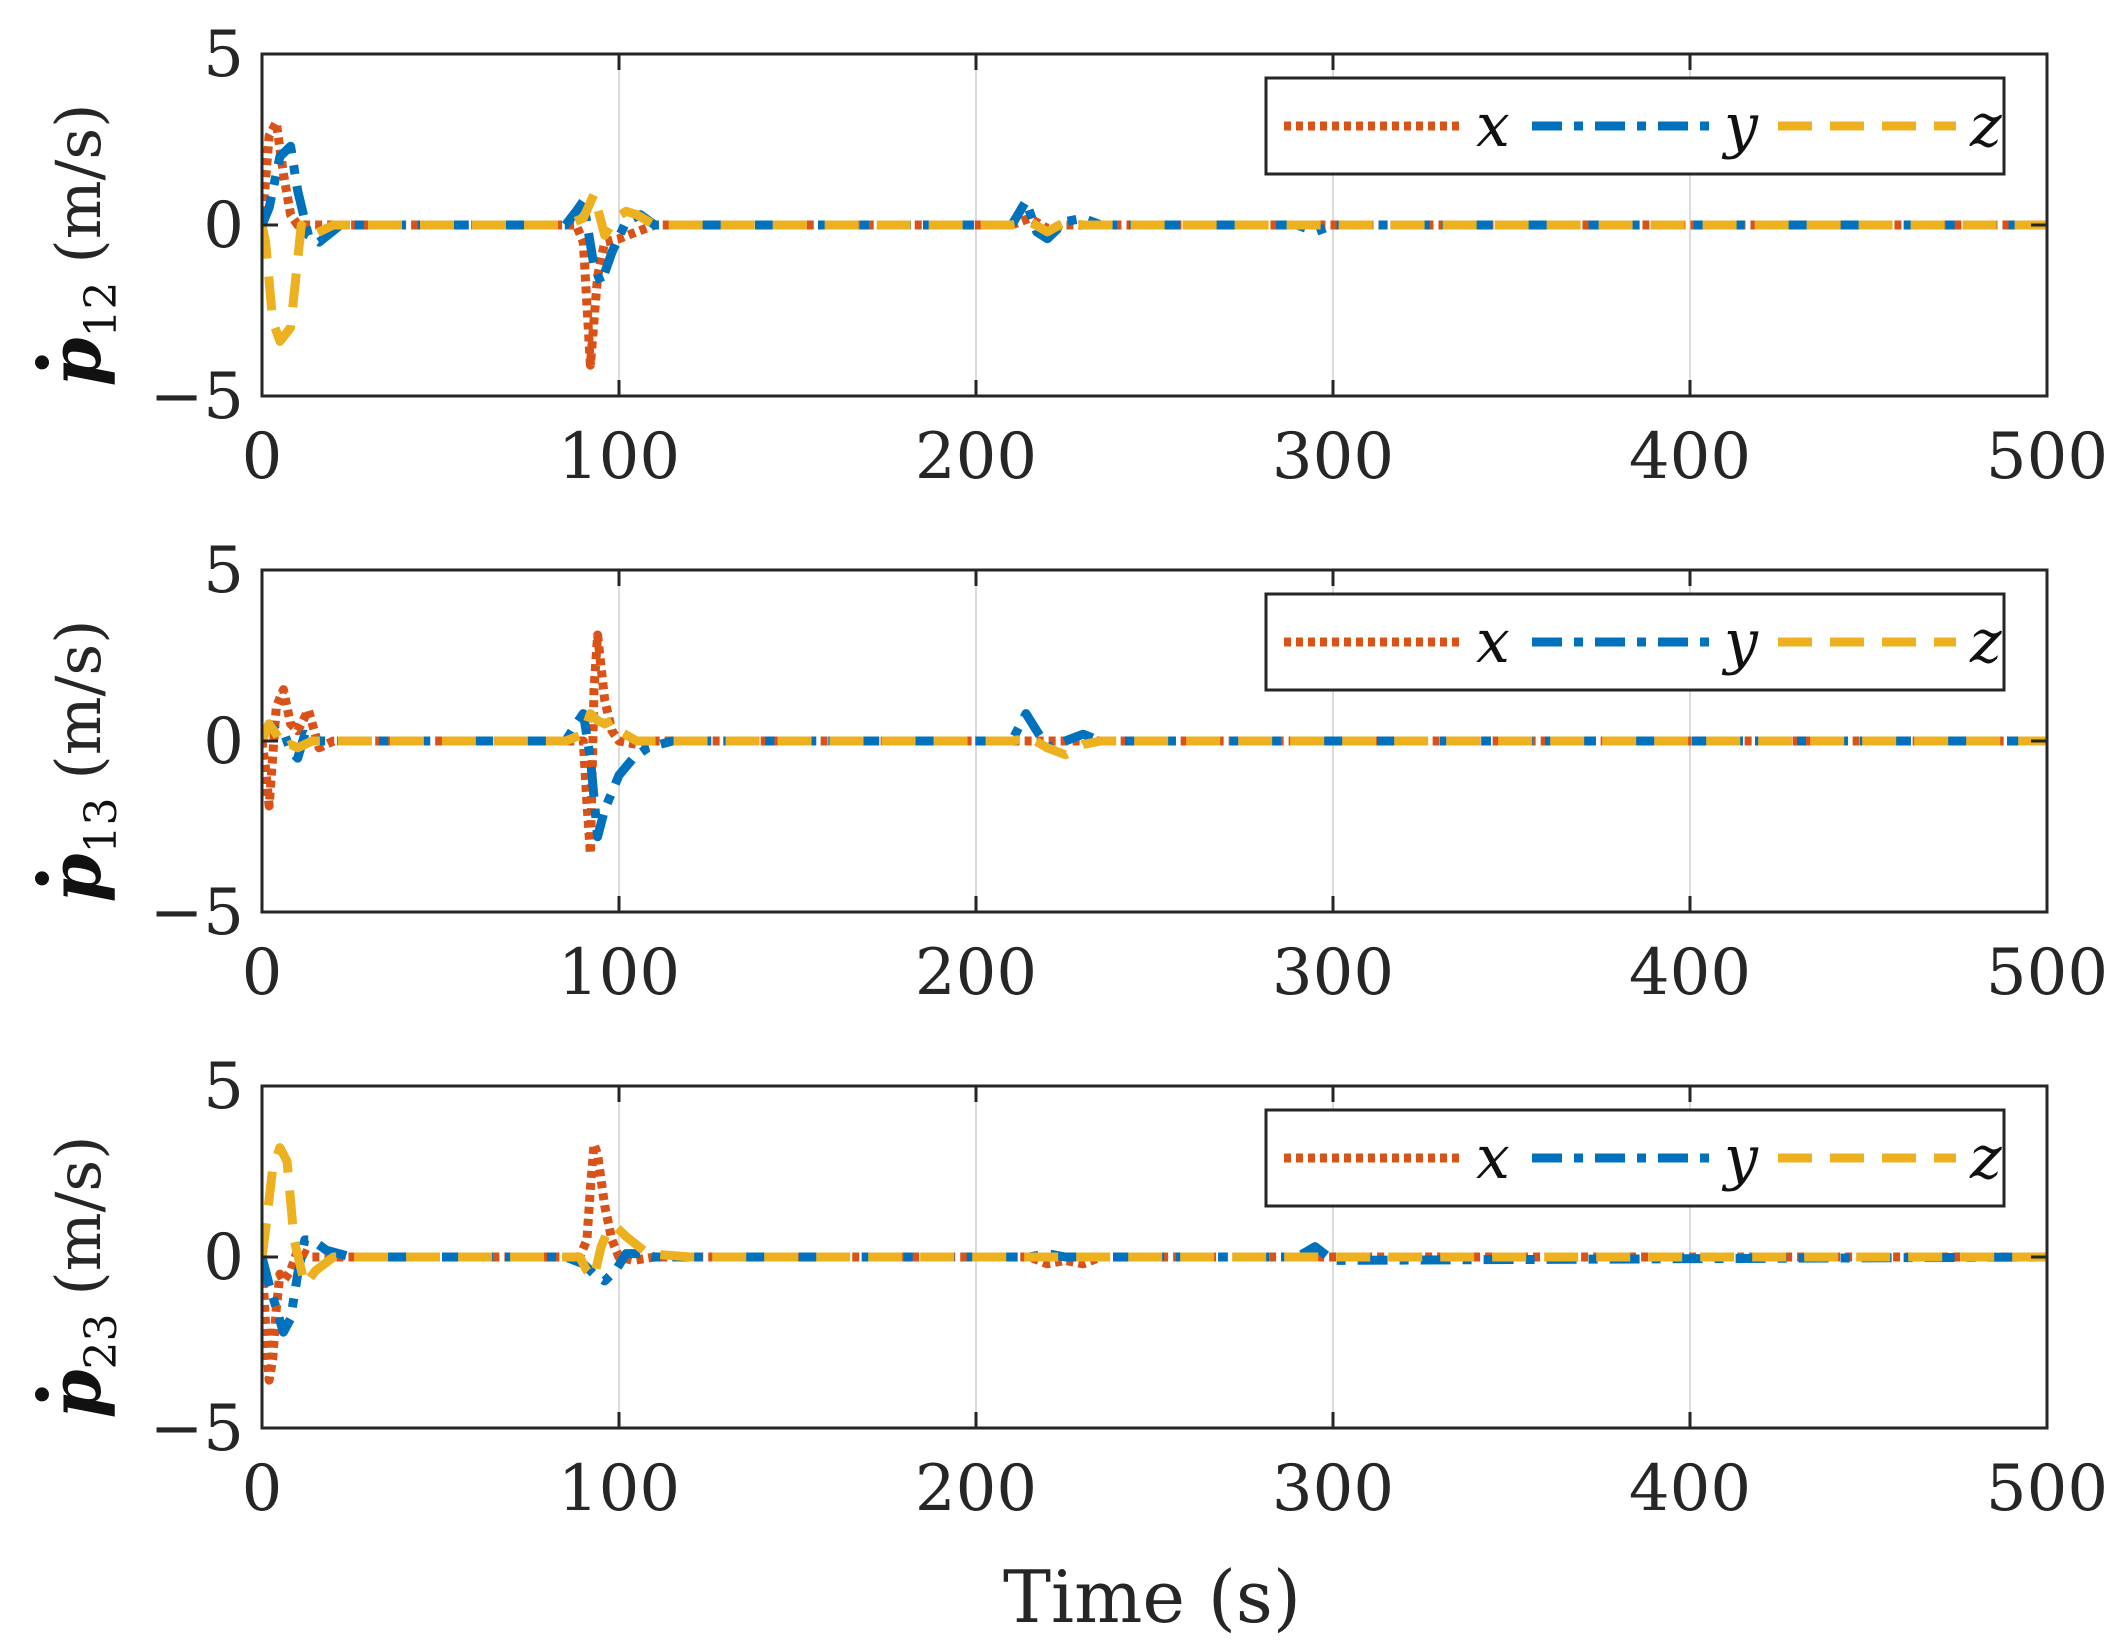  I want to click on y-axis-label-text: p13(m/s), so click(80, 761).